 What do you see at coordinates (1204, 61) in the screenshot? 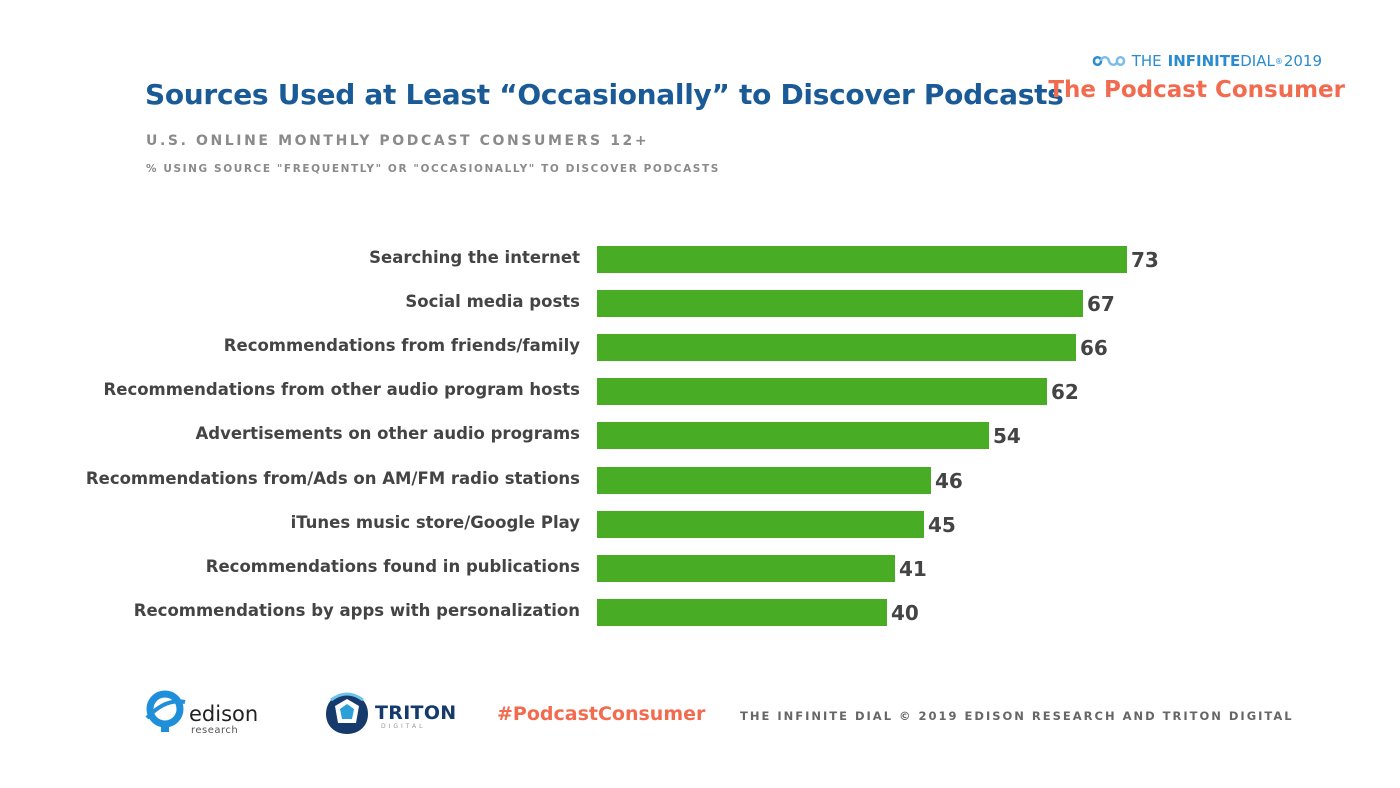
I see `brand-name: INFINITE` at bounding box center [1204, 61].